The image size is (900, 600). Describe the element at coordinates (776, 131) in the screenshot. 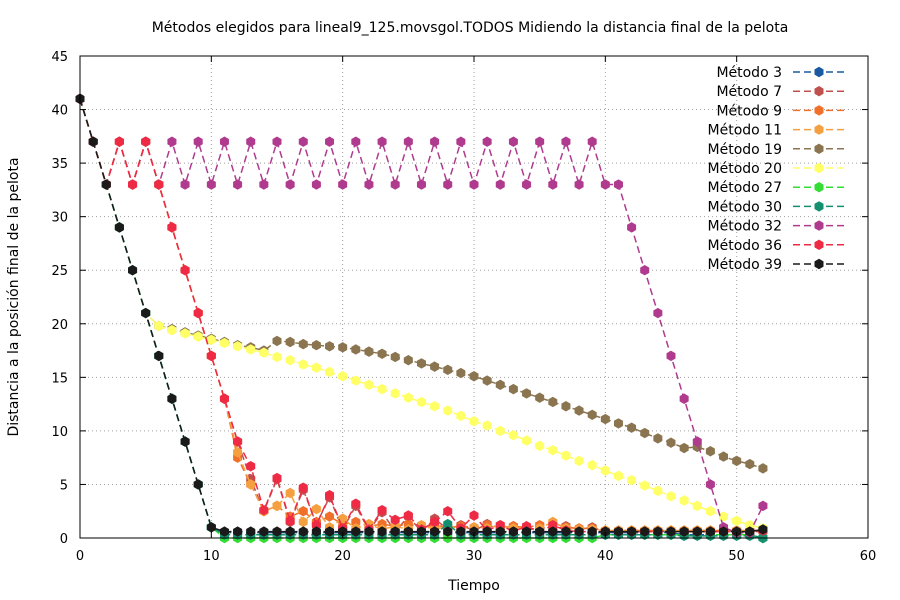

I see `legend-item: Método 11` at that location.